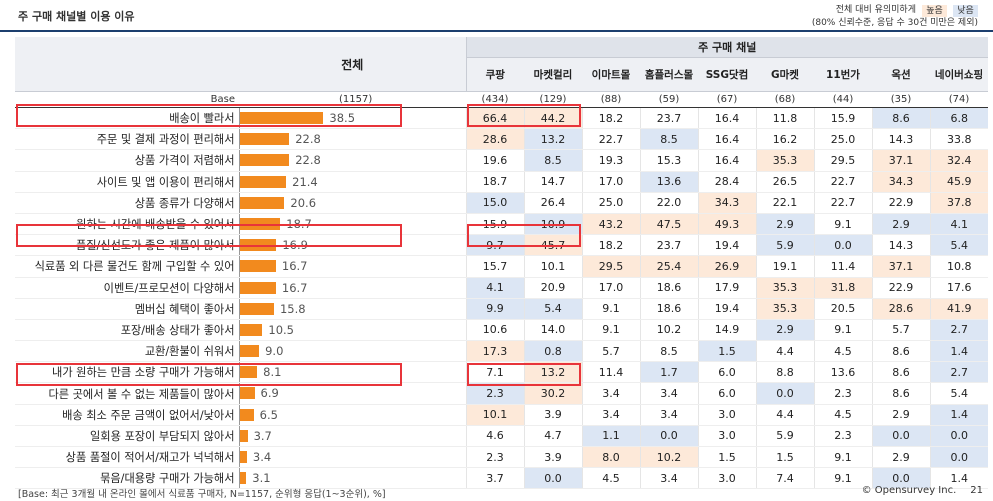 The width and height of the screenshot is (993, 501). I want to click on base-count: (68), so click(785, 99).